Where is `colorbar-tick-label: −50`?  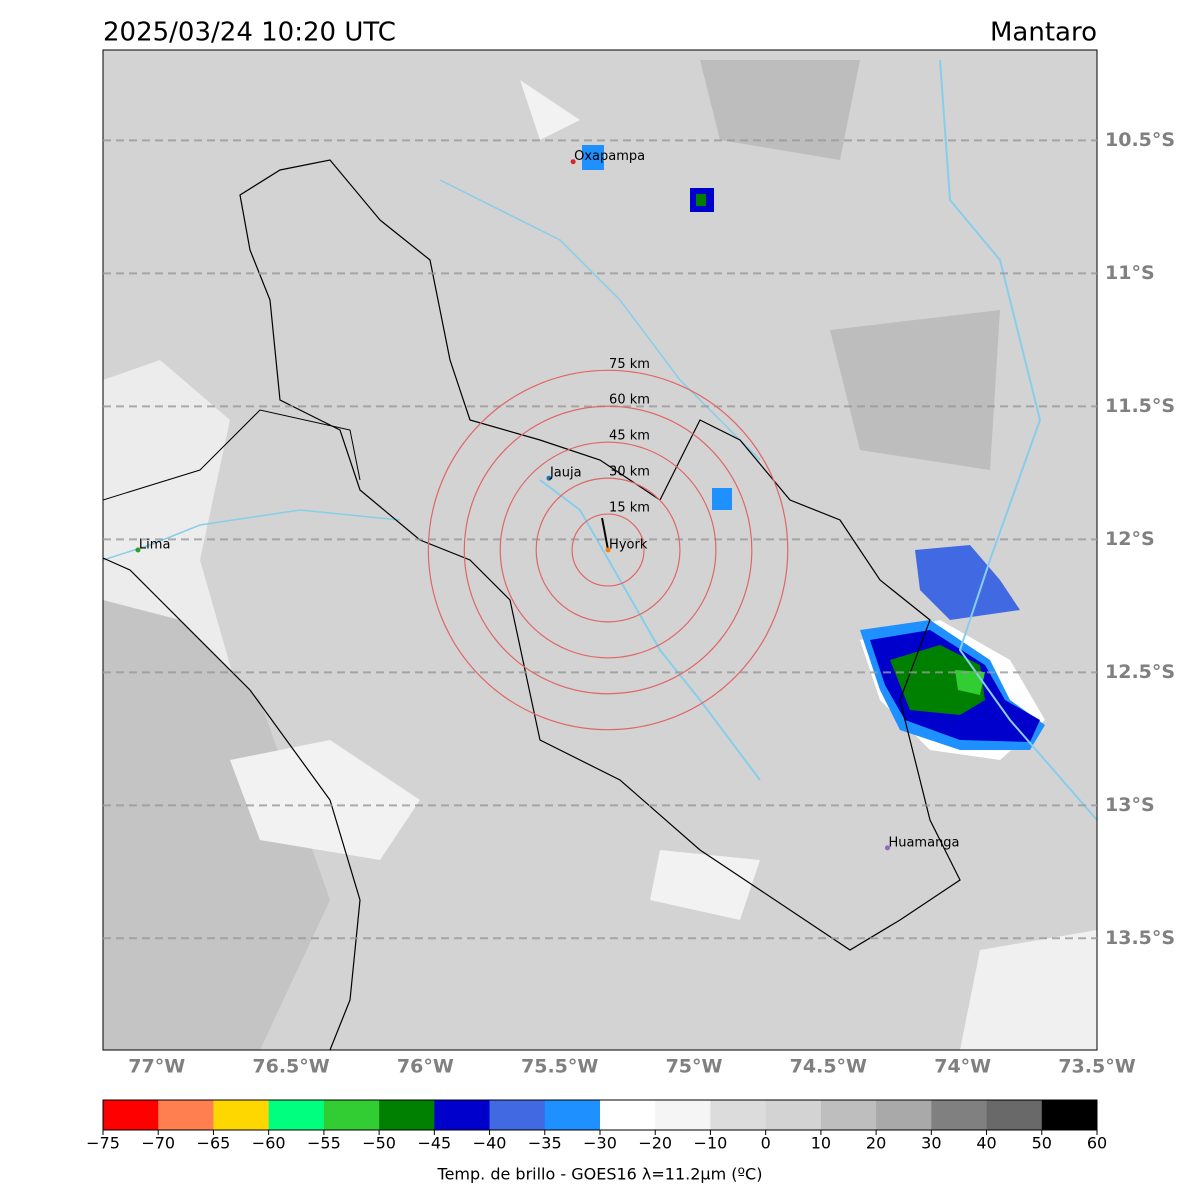 colorbar-tick-label: −50 is located at coordinates (379, 1143).